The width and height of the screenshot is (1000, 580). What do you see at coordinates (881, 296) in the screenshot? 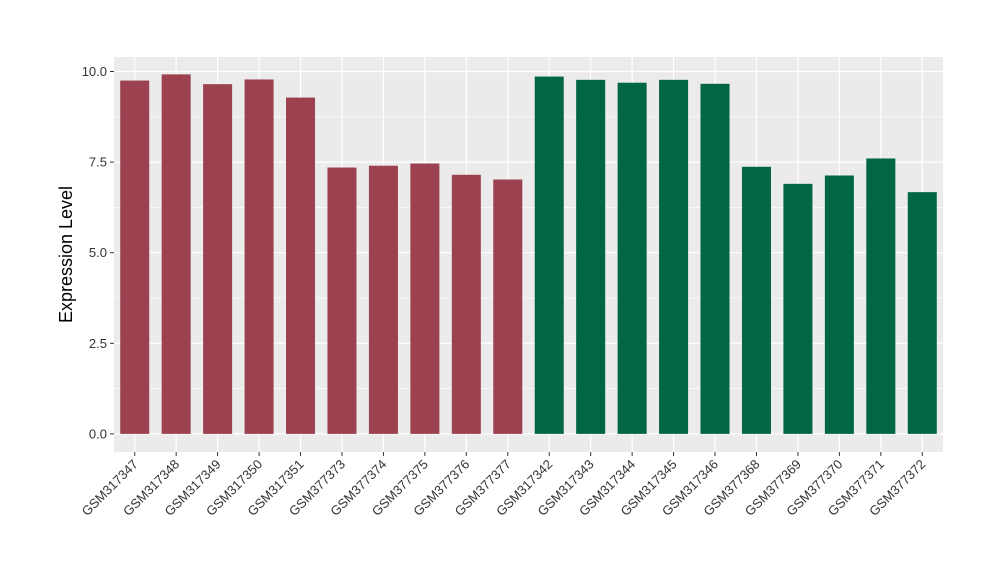
I see `bar-gsm377371` at bounding box center [881, 296].